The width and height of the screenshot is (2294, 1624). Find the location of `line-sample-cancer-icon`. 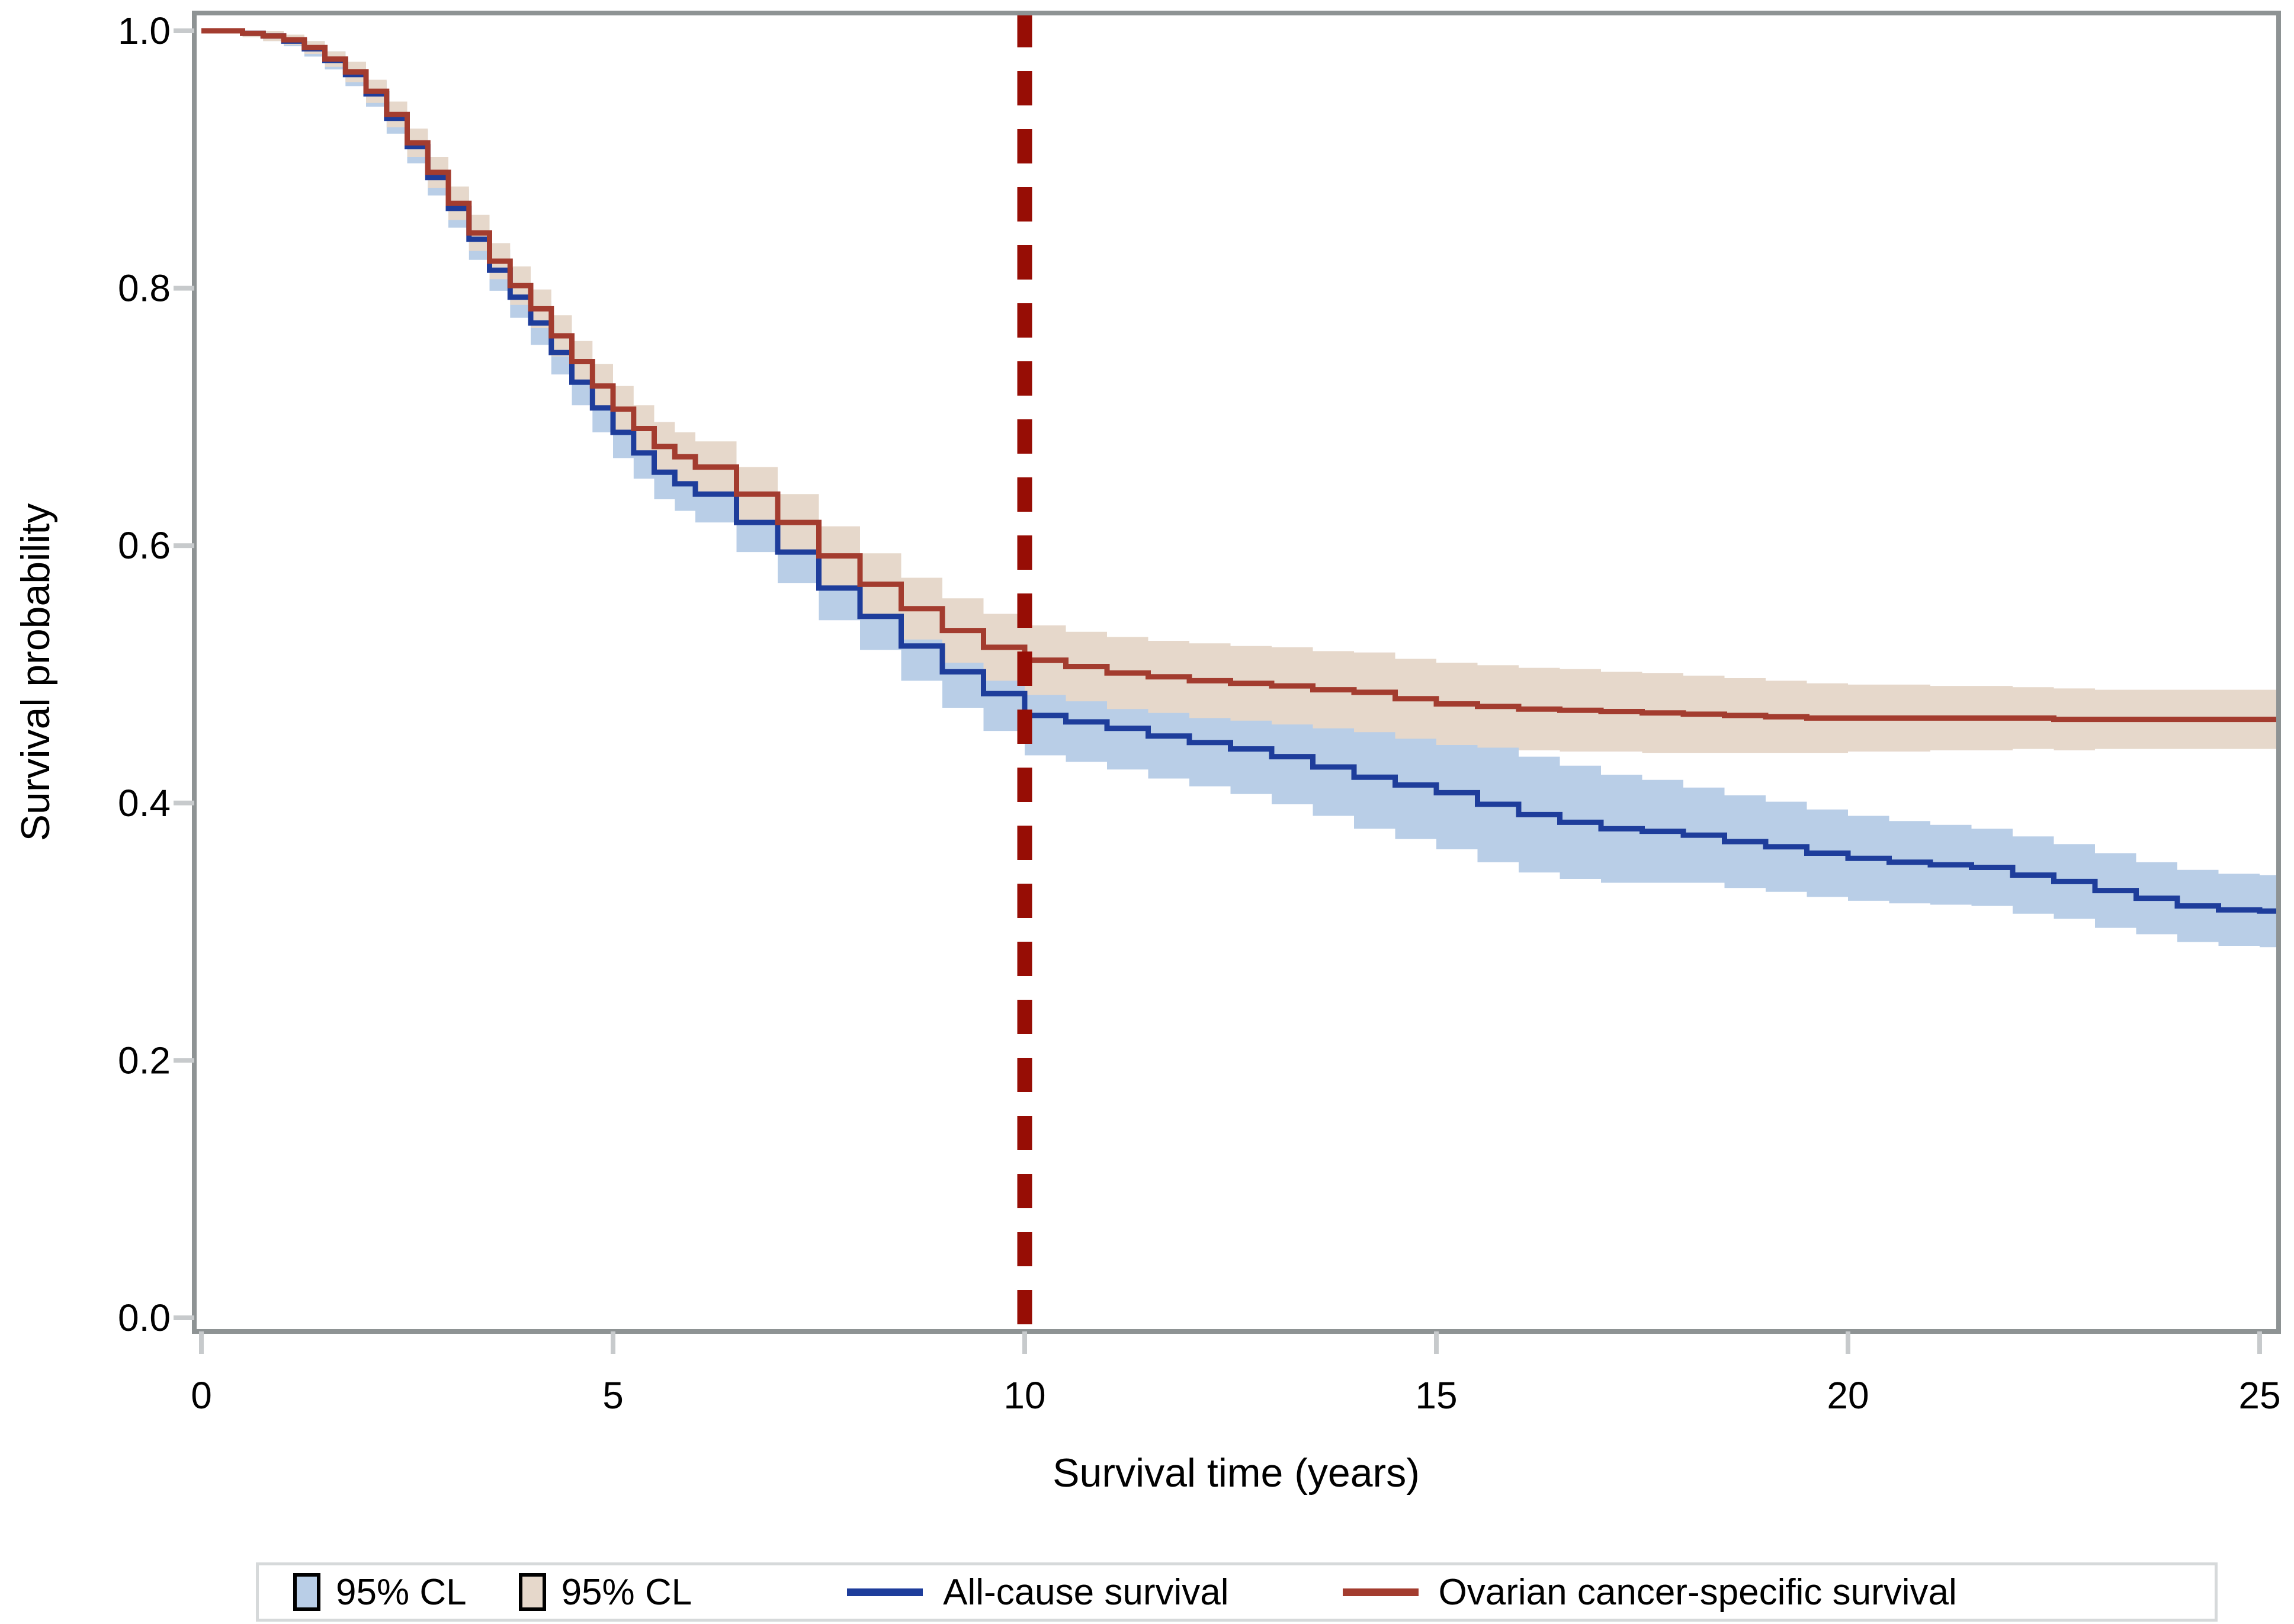

line-sample-cancer-icon is located at coordinates (1380, 1592).